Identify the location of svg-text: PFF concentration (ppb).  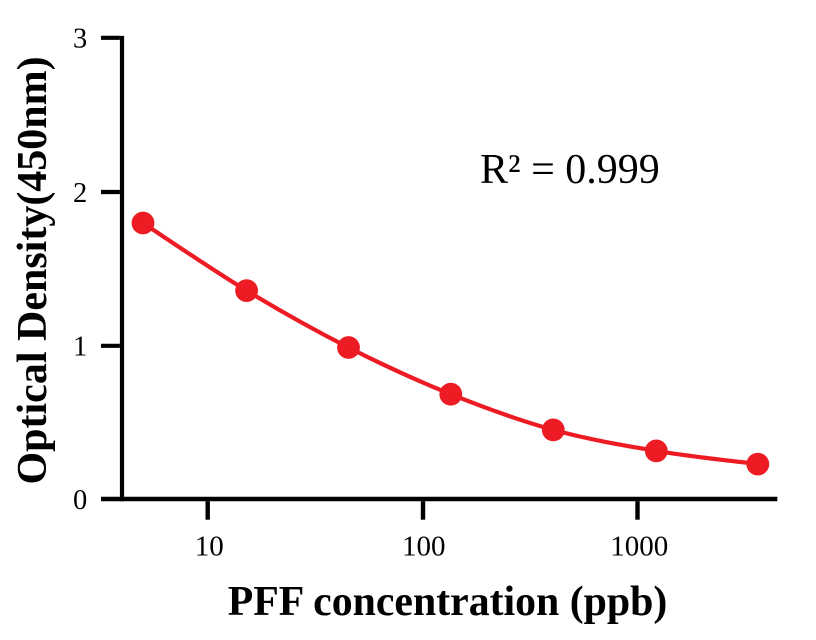
(448, 602).